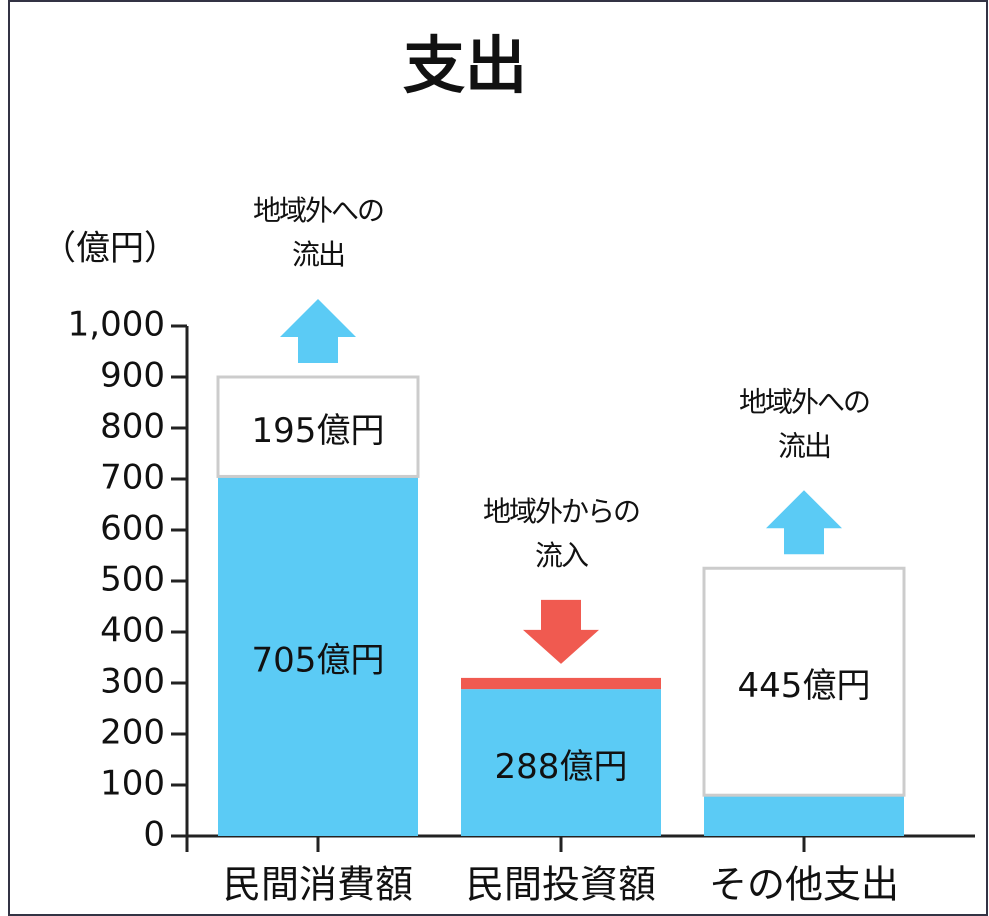  What do you see at coordinates (804, 686) in the screenshot?
I see `value-label: 445億円` at bounding box center [804, 686].